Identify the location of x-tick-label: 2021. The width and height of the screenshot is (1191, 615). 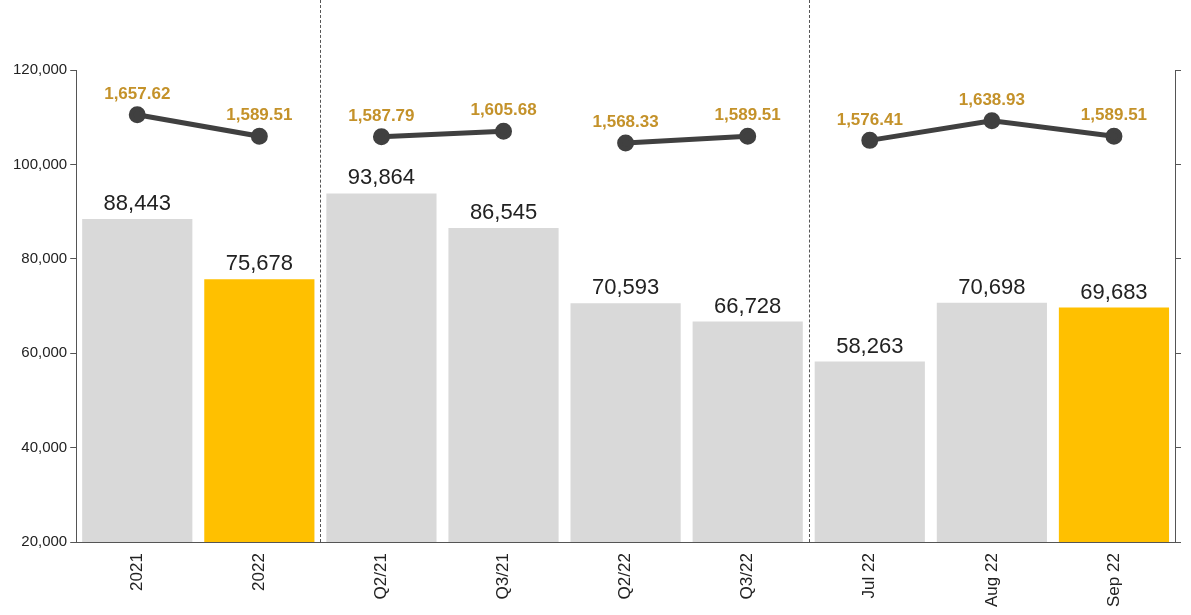
(136, 572).